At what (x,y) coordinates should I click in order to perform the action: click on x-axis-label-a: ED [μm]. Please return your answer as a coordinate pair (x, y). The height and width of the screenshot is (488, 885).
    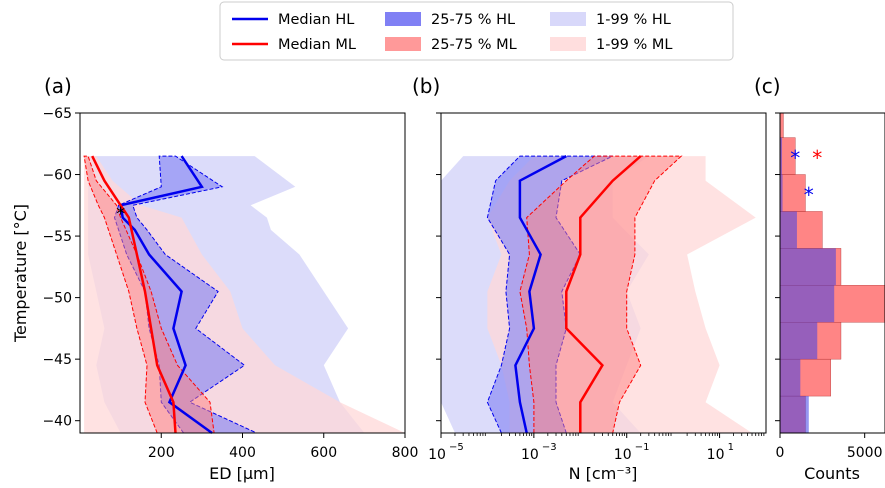
    Looking at the image, I should click on (242, 473).